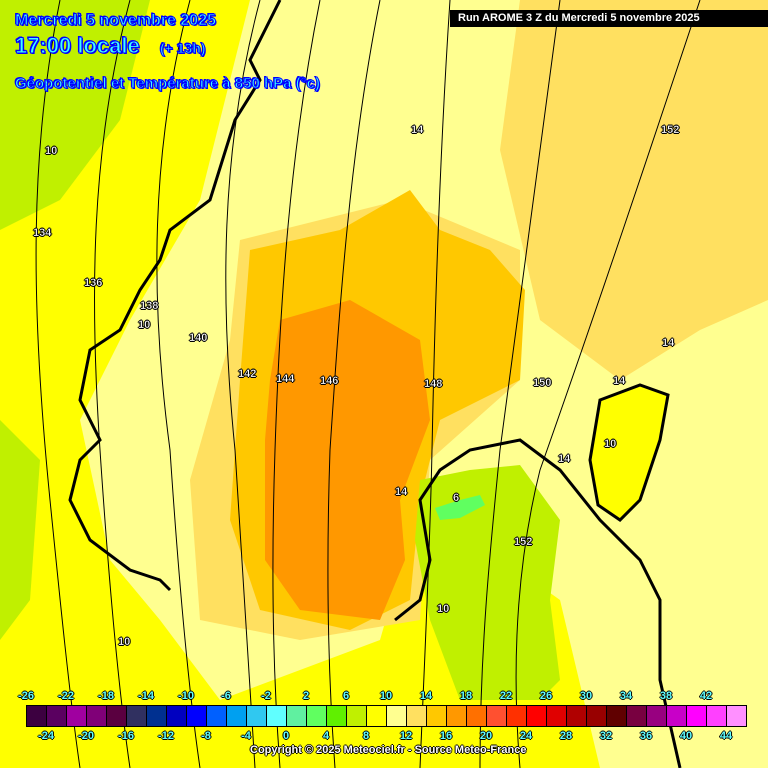  What do you see at coordinates (26, 696) in the screenshot?
I see `legend-label-top: -26` at bounding box center [26, 696].